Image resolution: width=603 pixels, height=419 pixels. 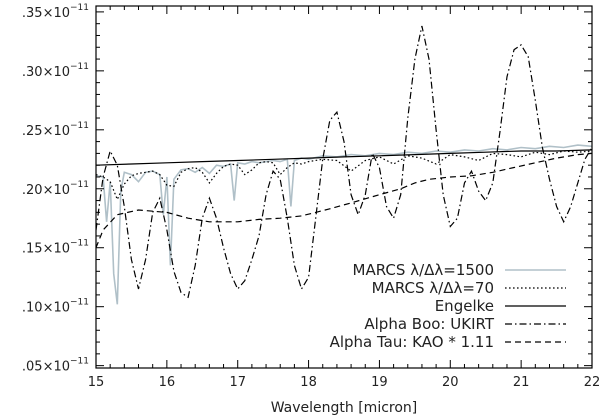 I want to click on y-tick-label: .15×10−11, so click(x=55, y=248).